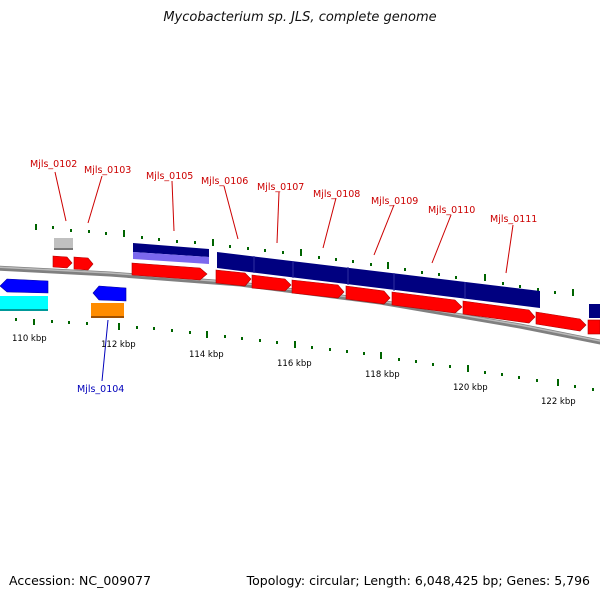 Image resolution: width=600 pixels, height=600 pixels. What do you see at coordinates (513, 219) in the screenshot?
I see `gene-label: Mjls_0111` at bounding box center [513, 219].